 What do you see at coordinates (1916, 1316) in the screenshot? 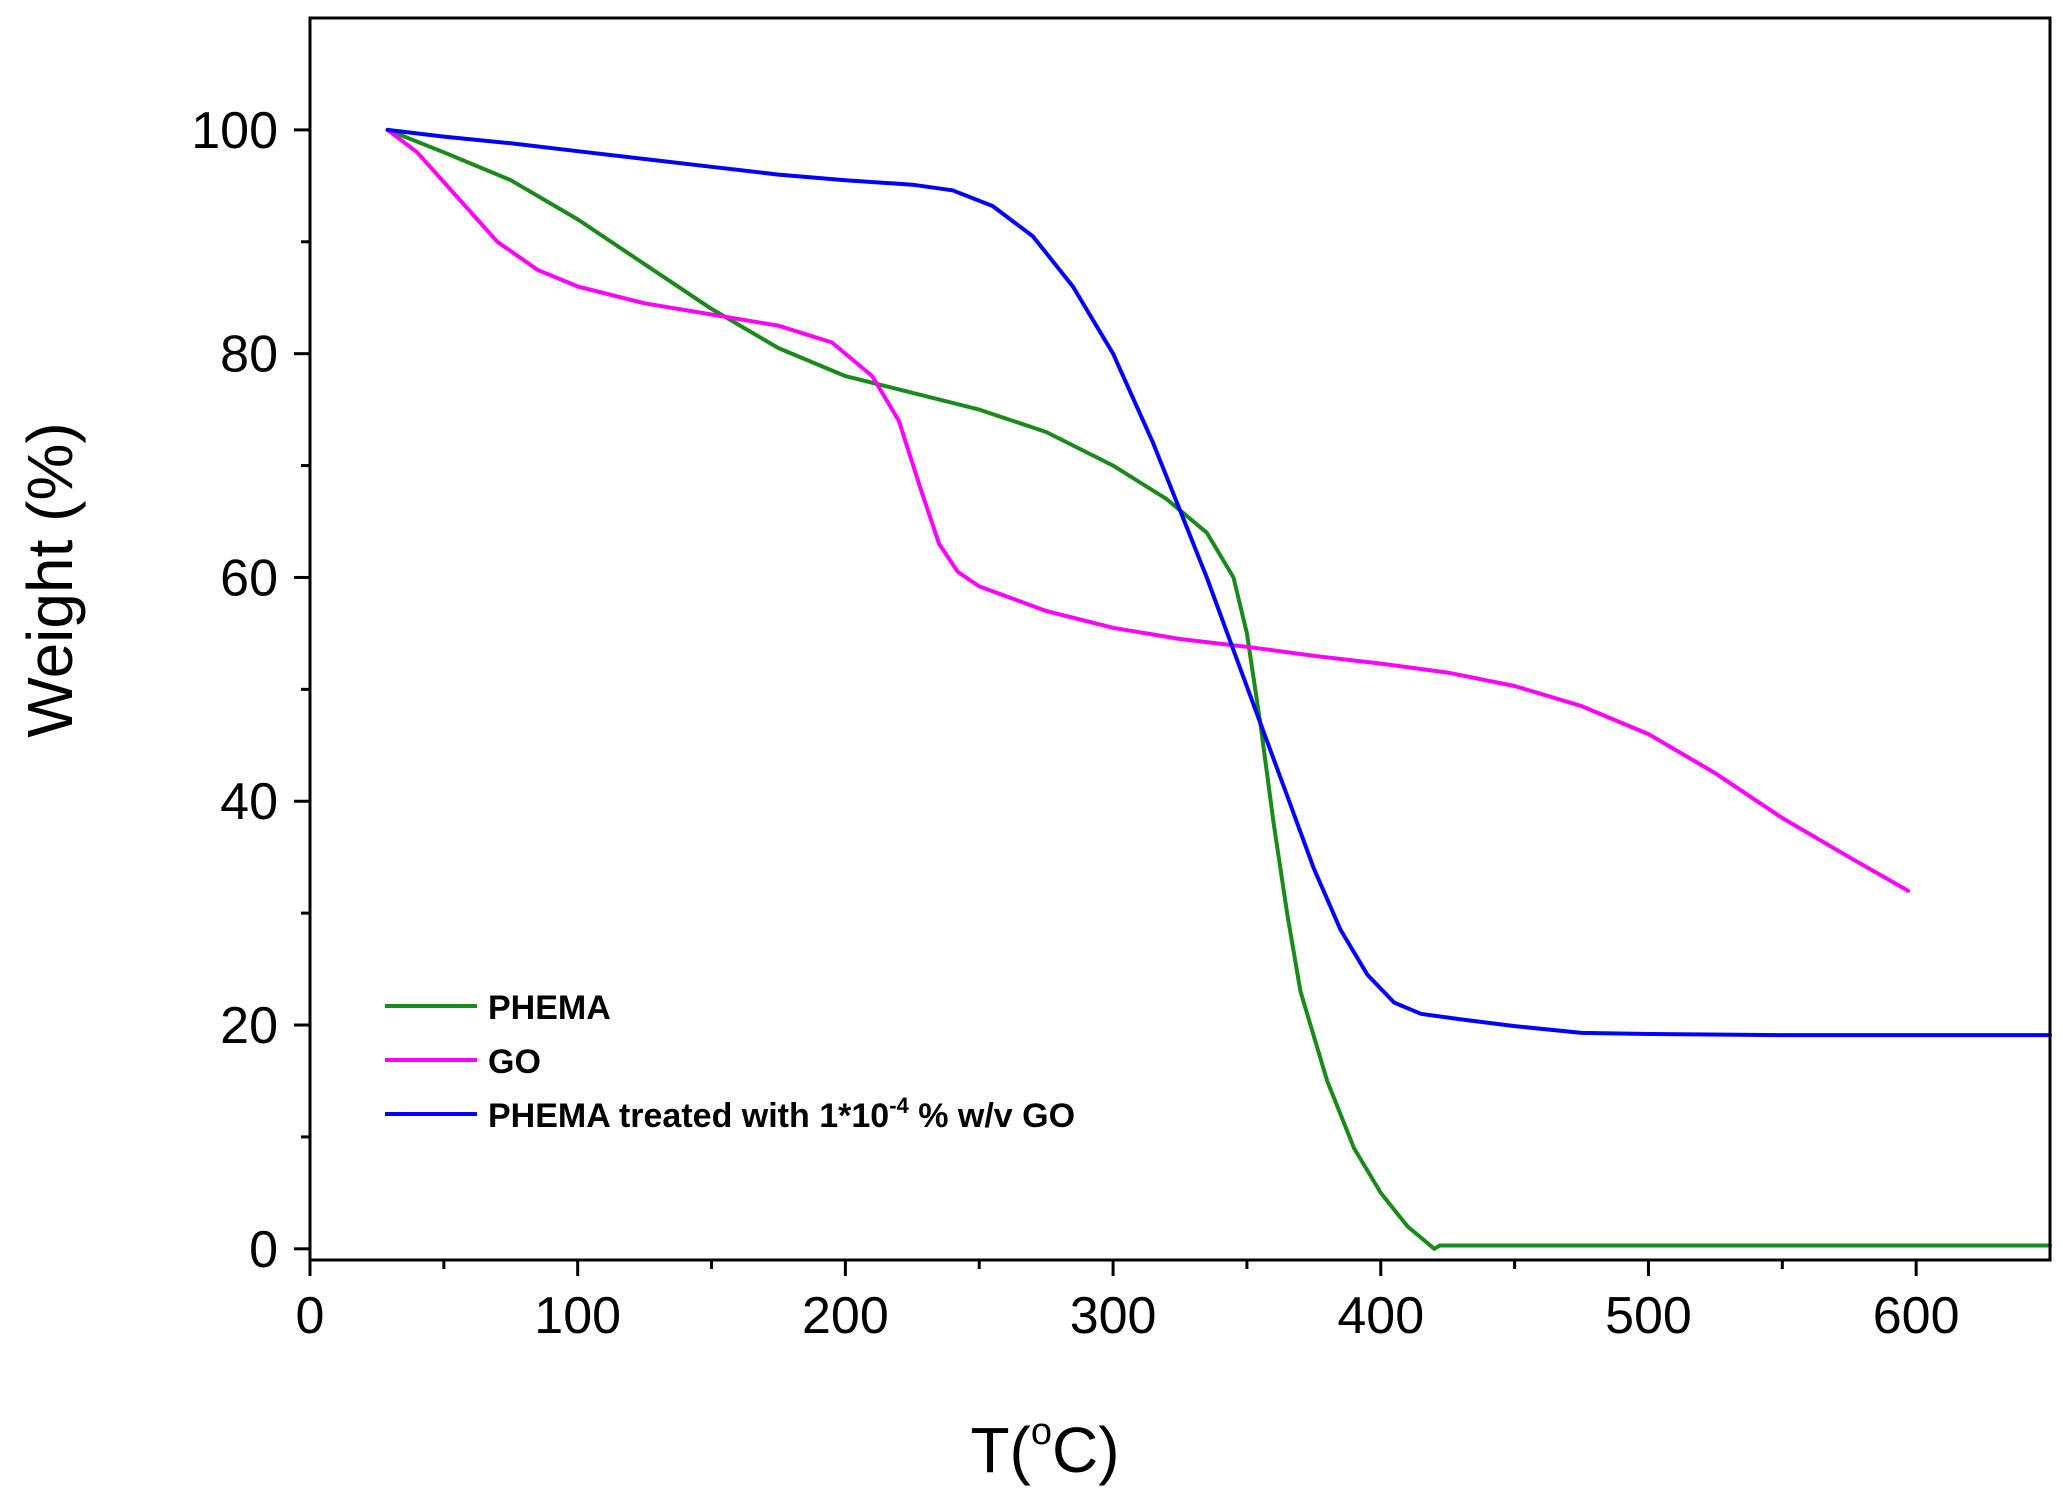
I see `x-tick-label: 600` at bounding box center [1916, 1316].